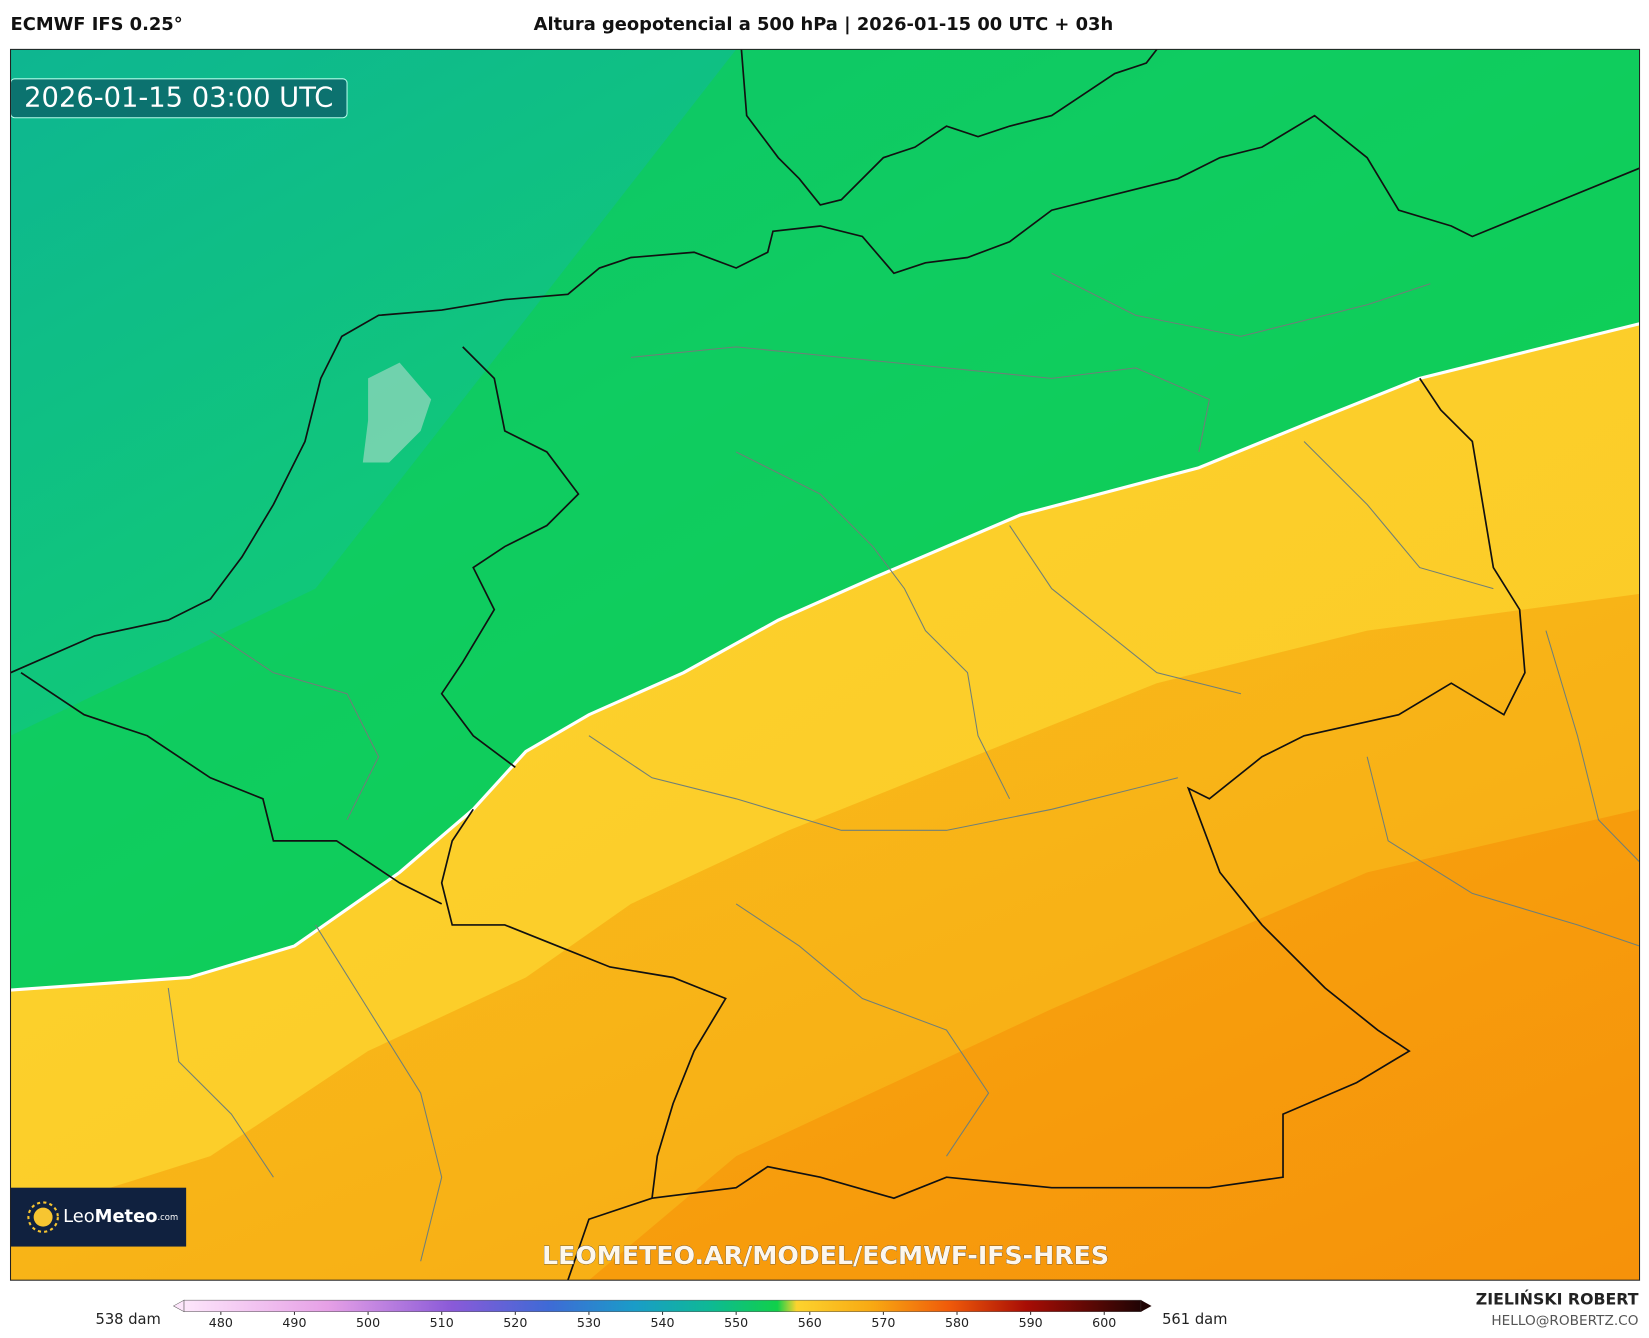 This screenshot has height=1338, width=1649. I want to click on model-name: ECMWF IFS 0.25°, so click(97, 24).